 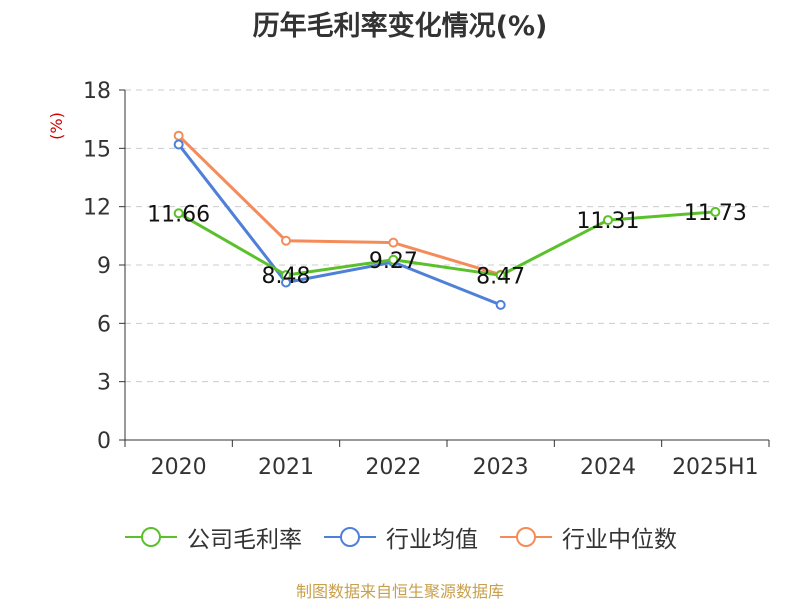 I want to click on data-label: 8.48, so click(x=286, y=276).